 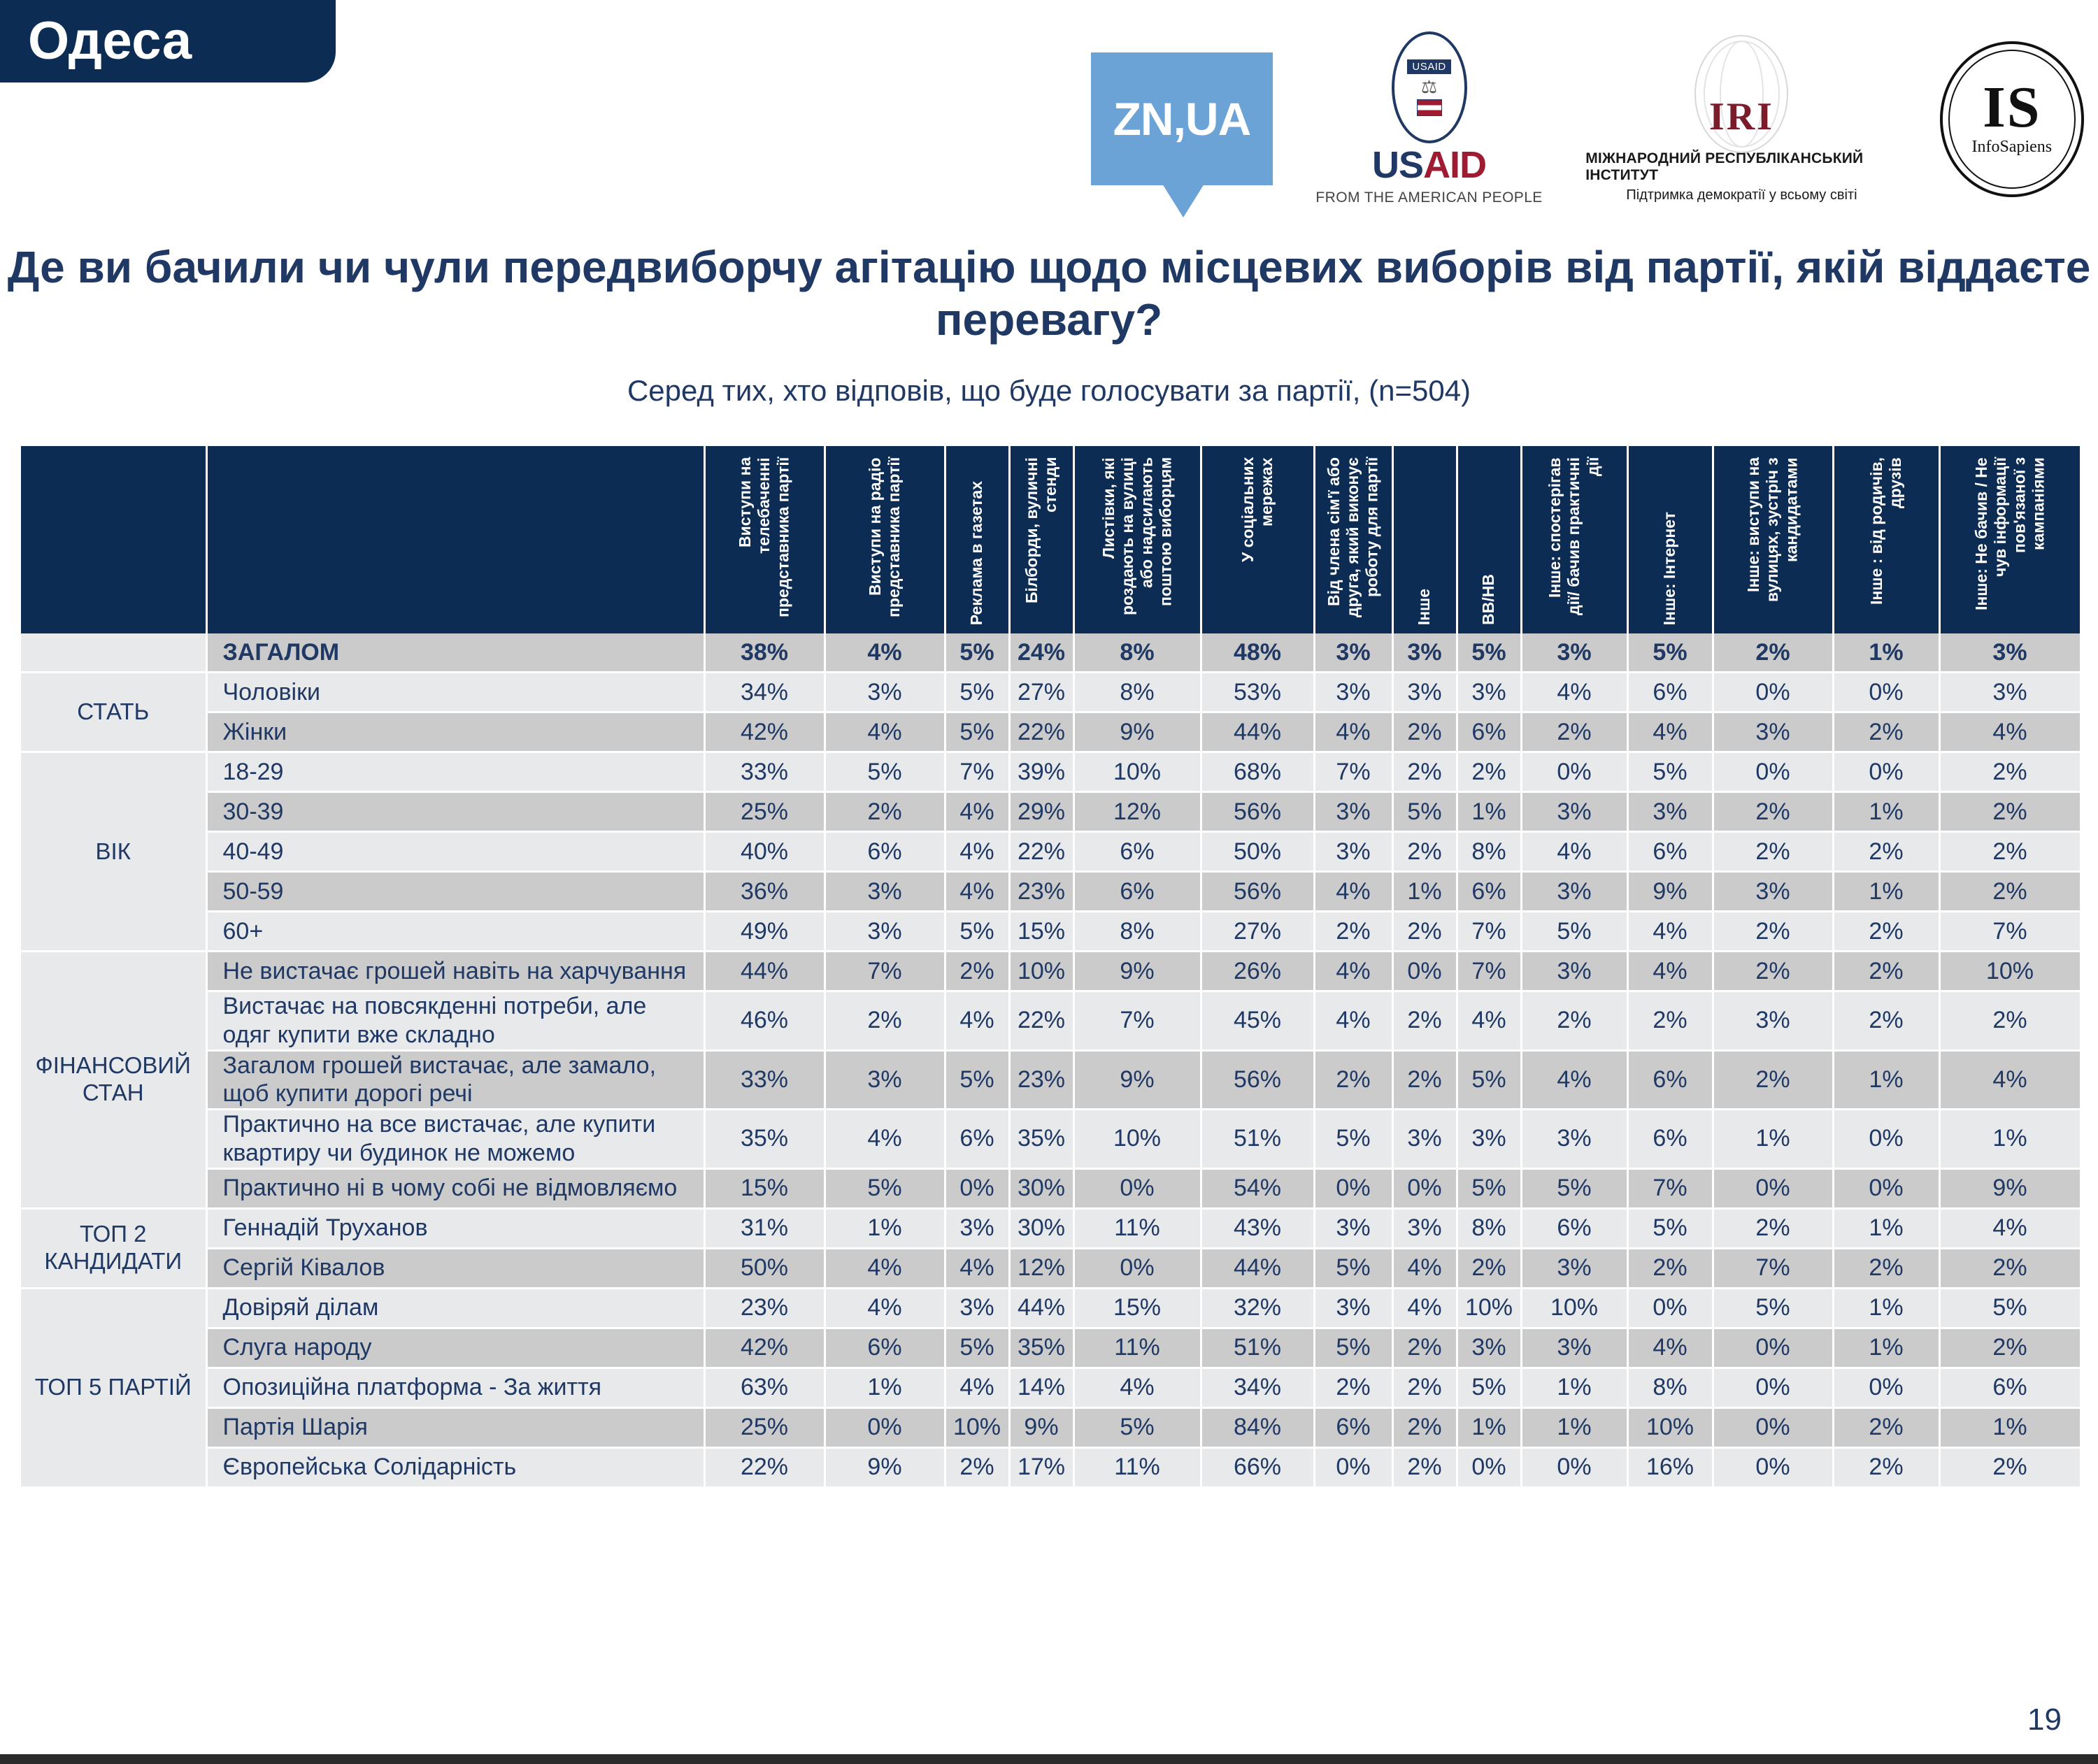 I want to click on data-cell: 23%, so click(x=1042, y=1080).